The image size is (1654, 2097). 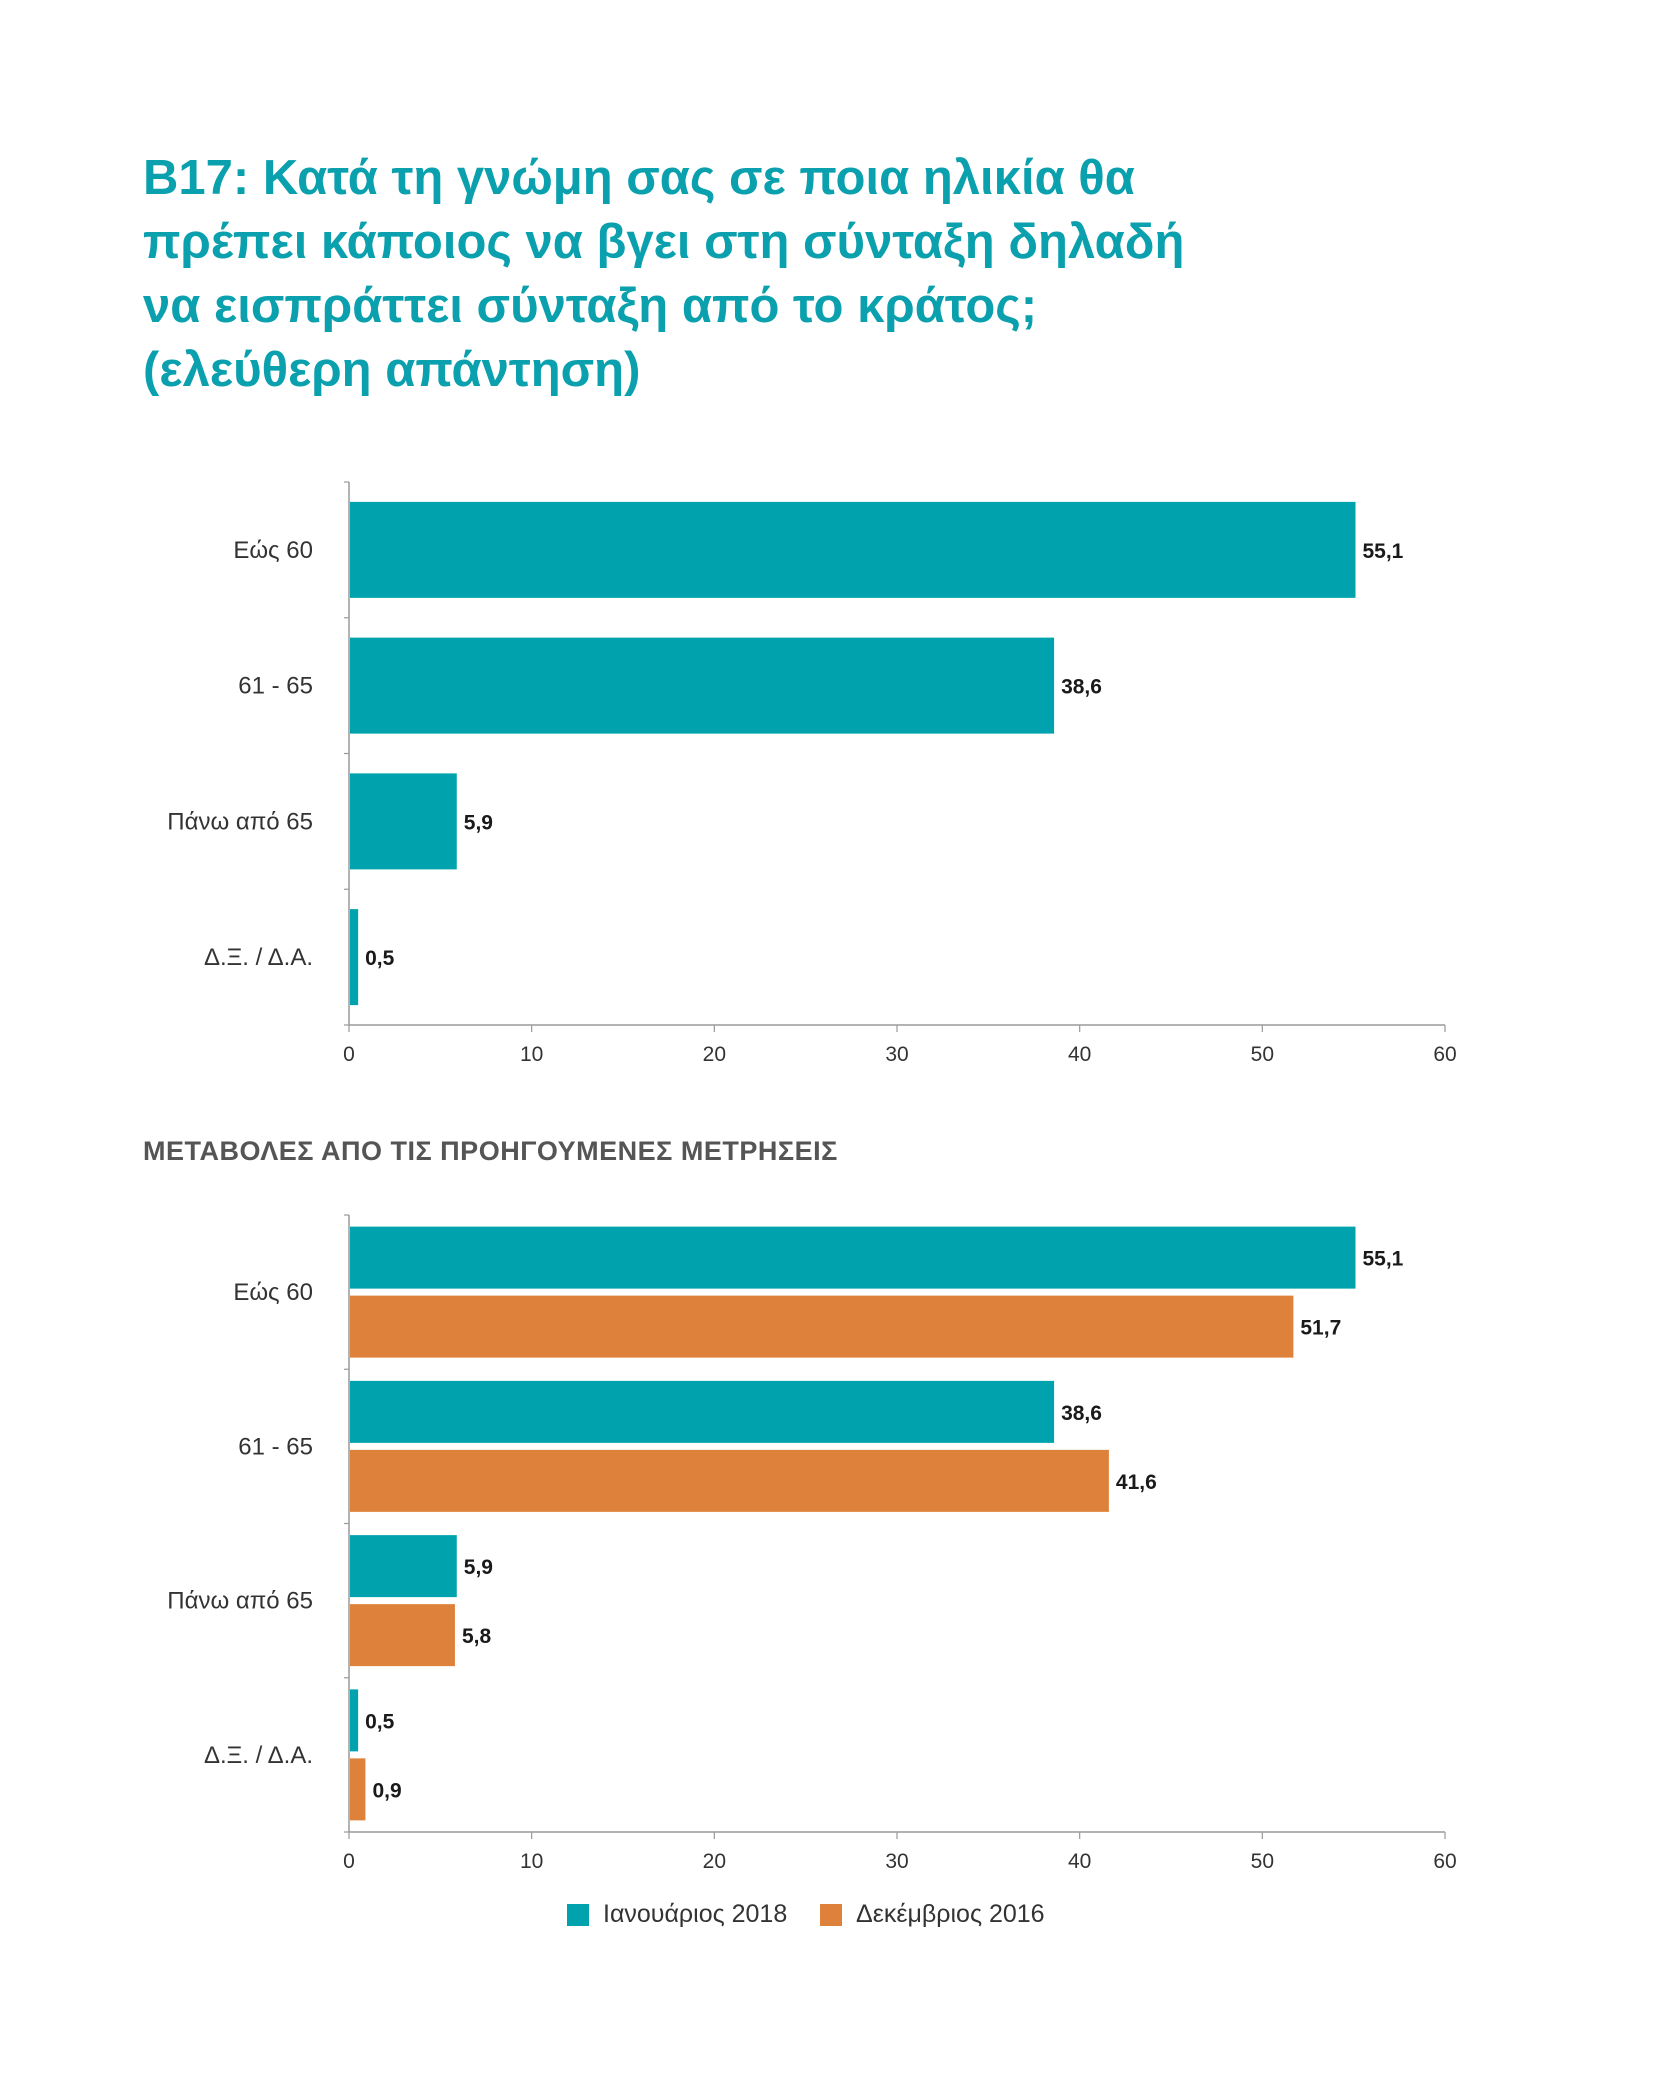 What do you see at coordinates (490, 1151) in the screenshot?
I see `section-subtitle: ΜΕΤΑΒΟΛΕΣ ΑΠΟ ΤΙΣ ΠΡΟΗΓΟΥΜΕΝΕΣ ΜΕΤΡΗΣΕΙΣ` at bounding box center [490, 1151].